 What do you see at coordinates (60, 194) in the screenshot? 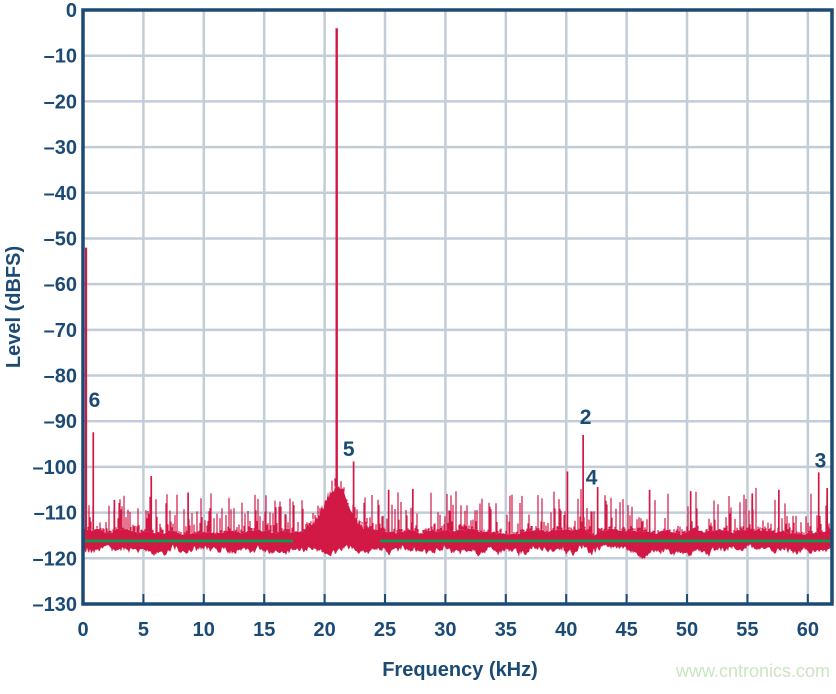
I see `y-tick-label: –40` at bounding box center [60, 194].